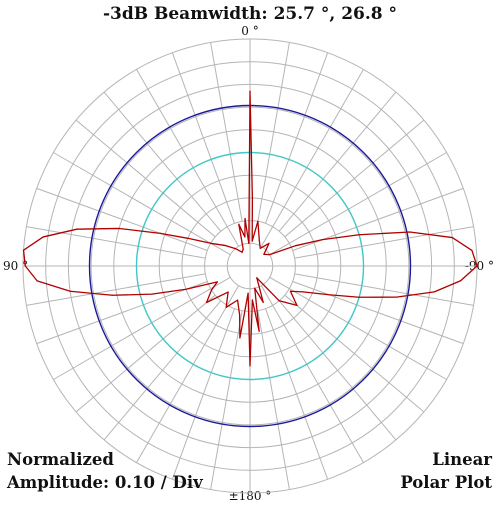  What do you see at coordinates (250, 31) in the screenshot?
I see `angle-label-0: 0 °` at bounding box center [250, 31].